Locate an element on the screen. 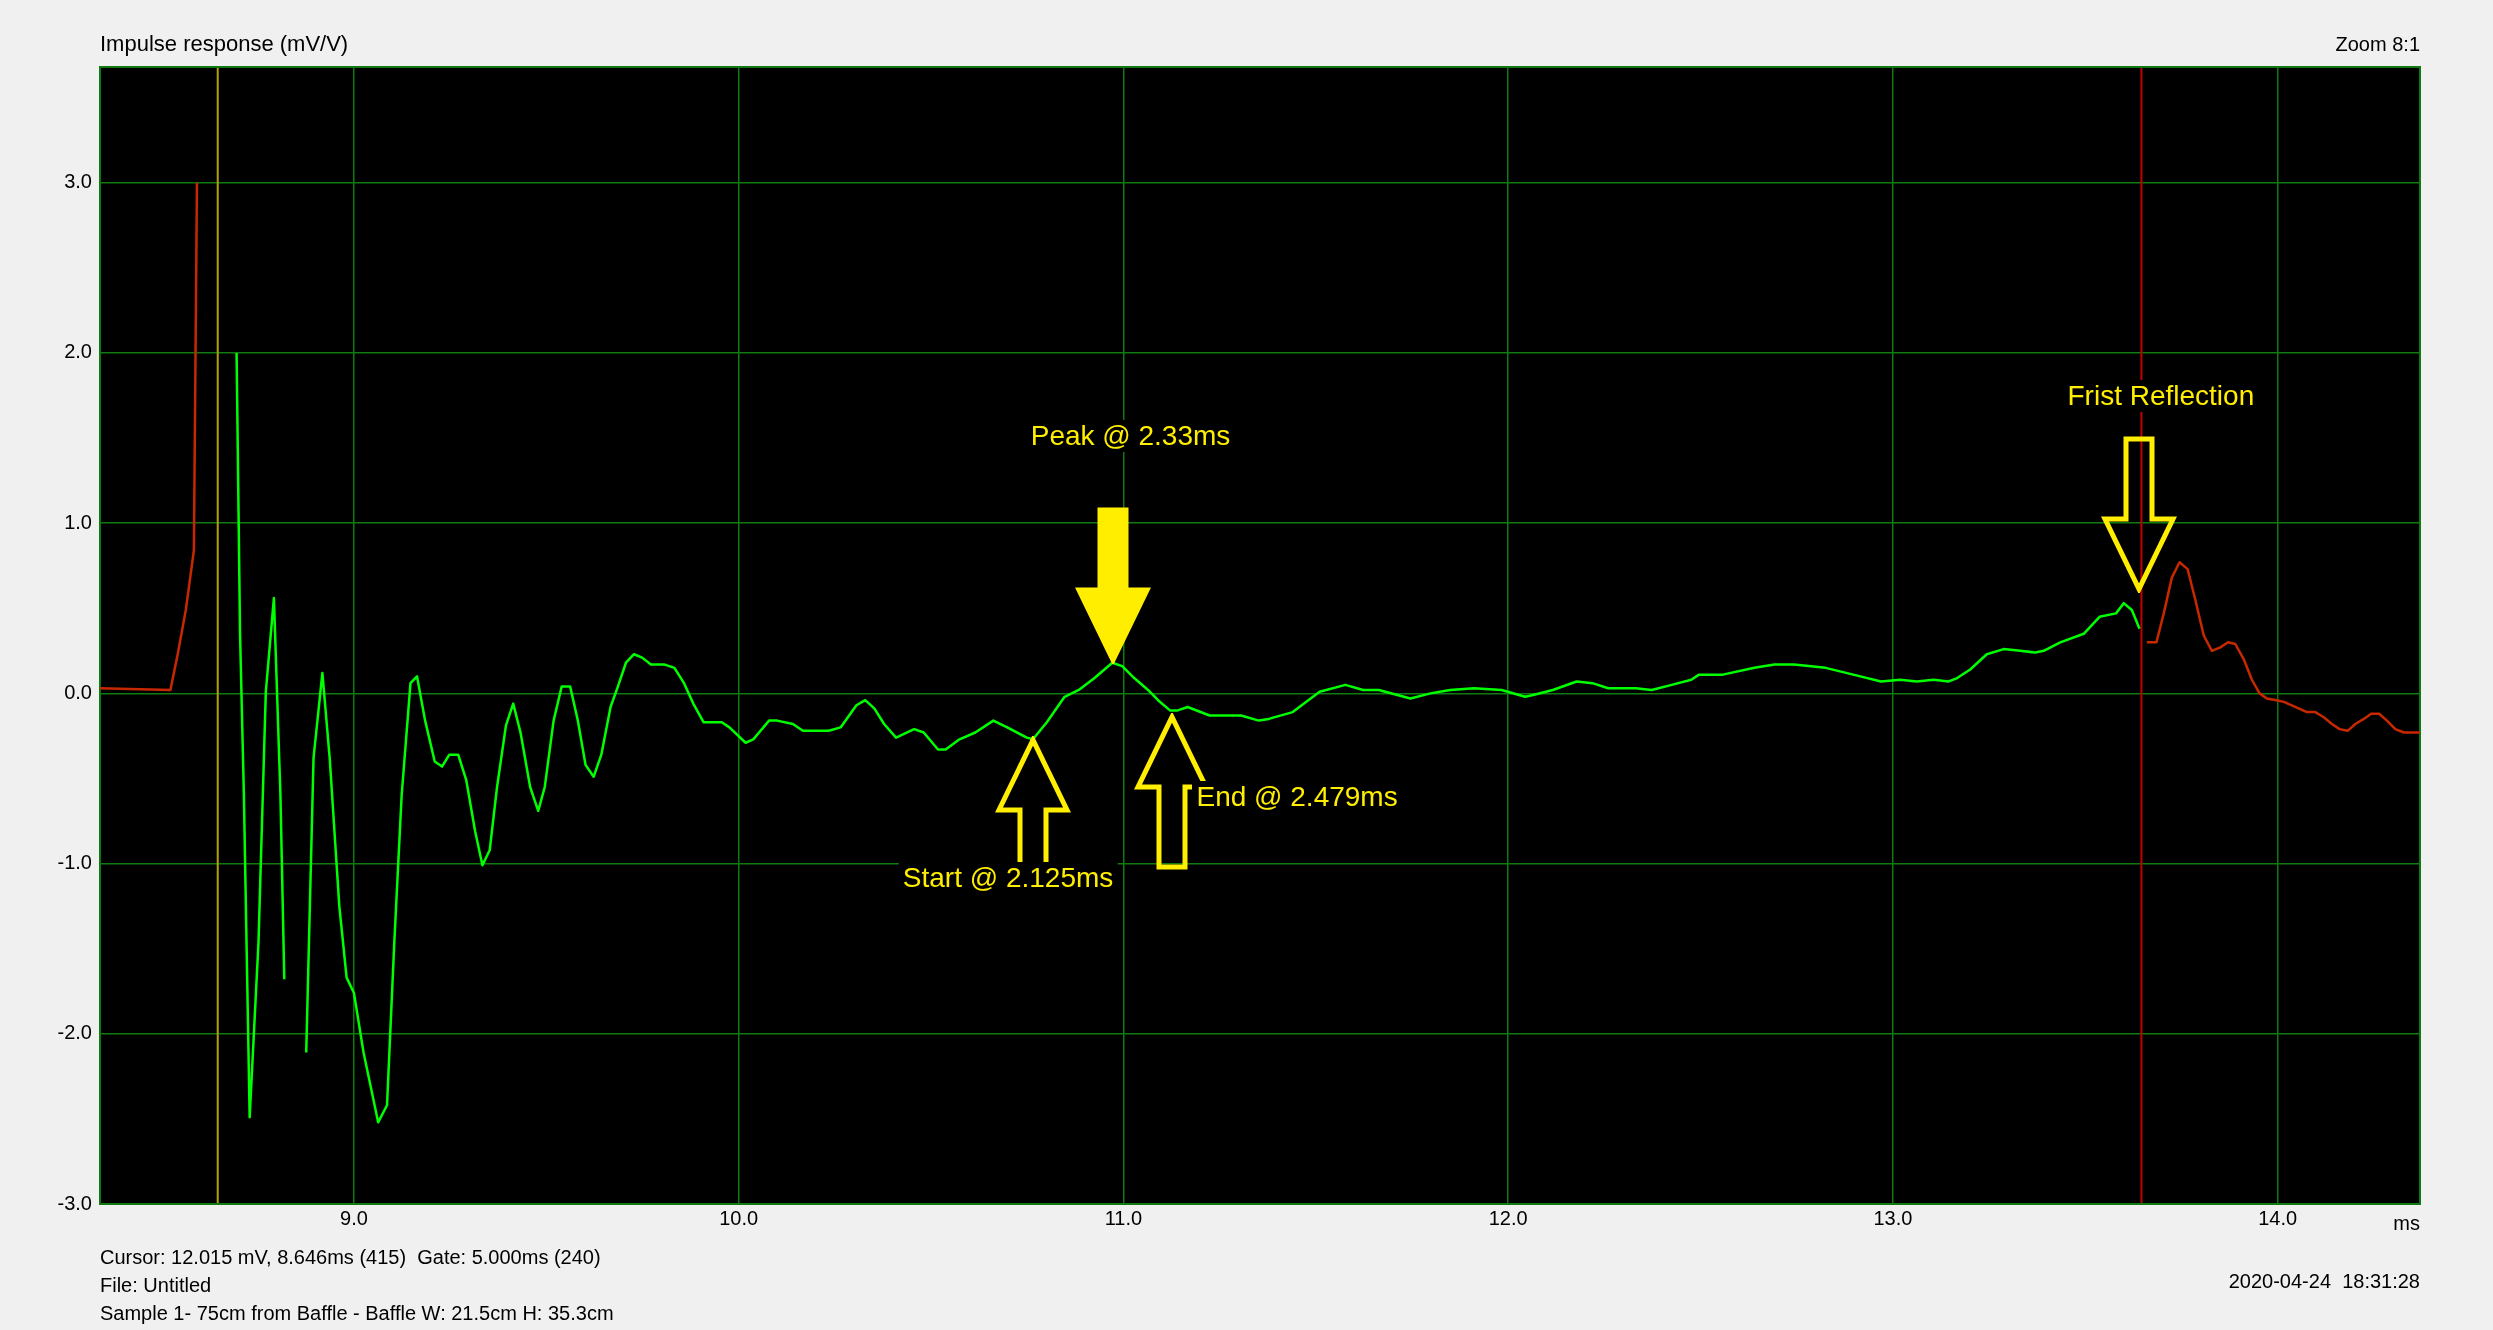  y-tick-label: -2.0 is located at coordinates (74, 1032).